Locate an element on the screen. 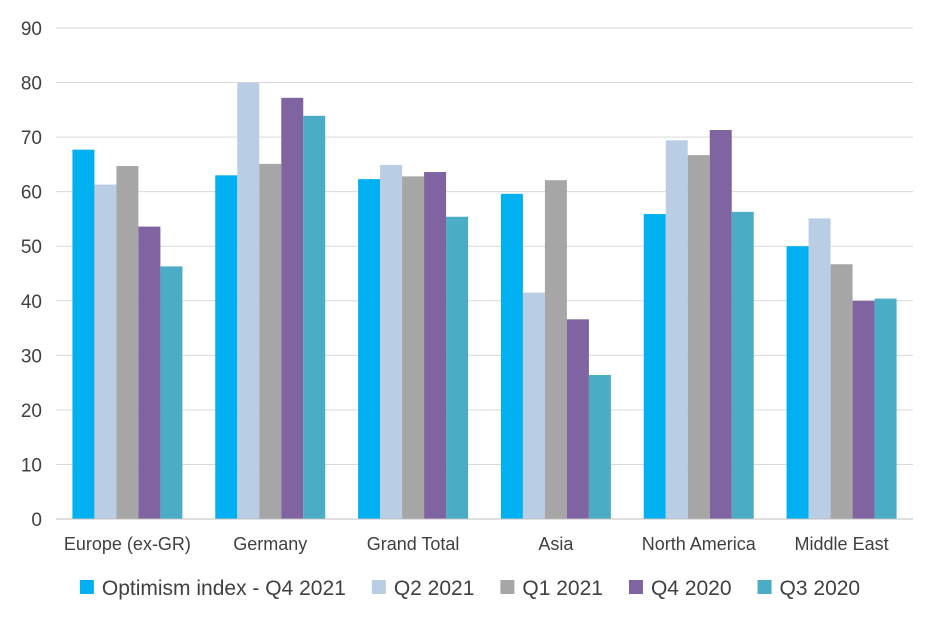  legend-label: Optimism index - Q4 2021 is located at coordinates (224, 588).